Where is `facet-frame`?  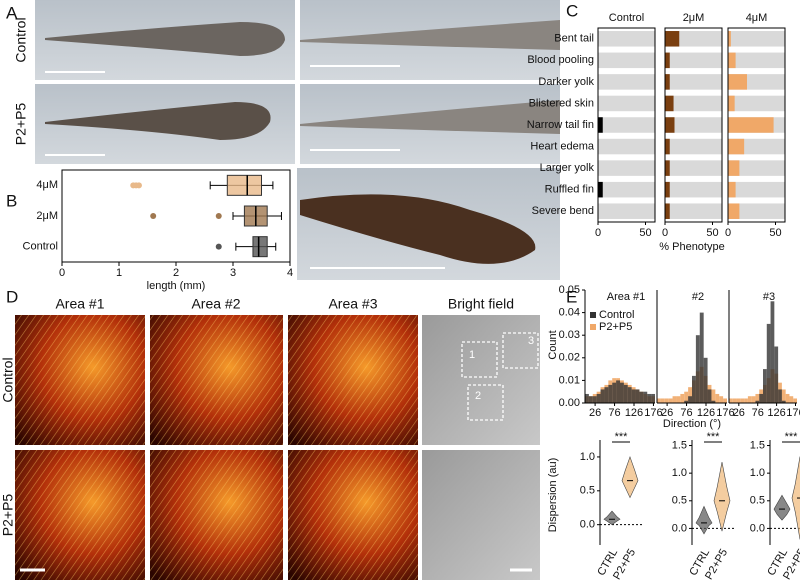
facet-frame is located at coordinates (626, 125).